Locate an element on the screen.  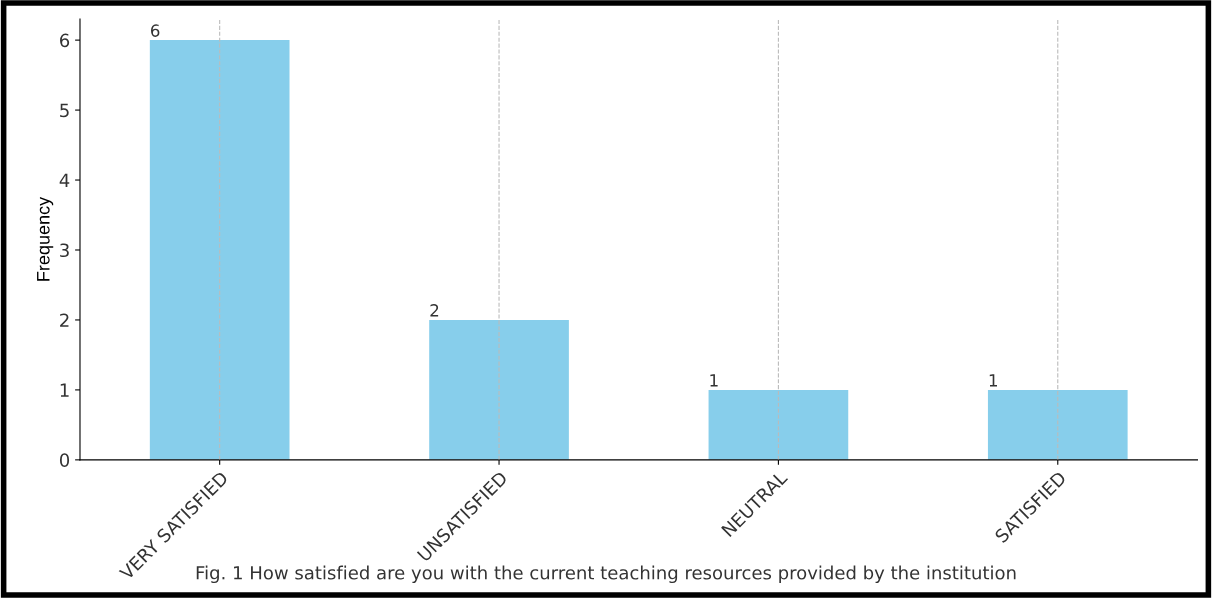
y-tick-label: 6 is located at coordinates (65, 40).